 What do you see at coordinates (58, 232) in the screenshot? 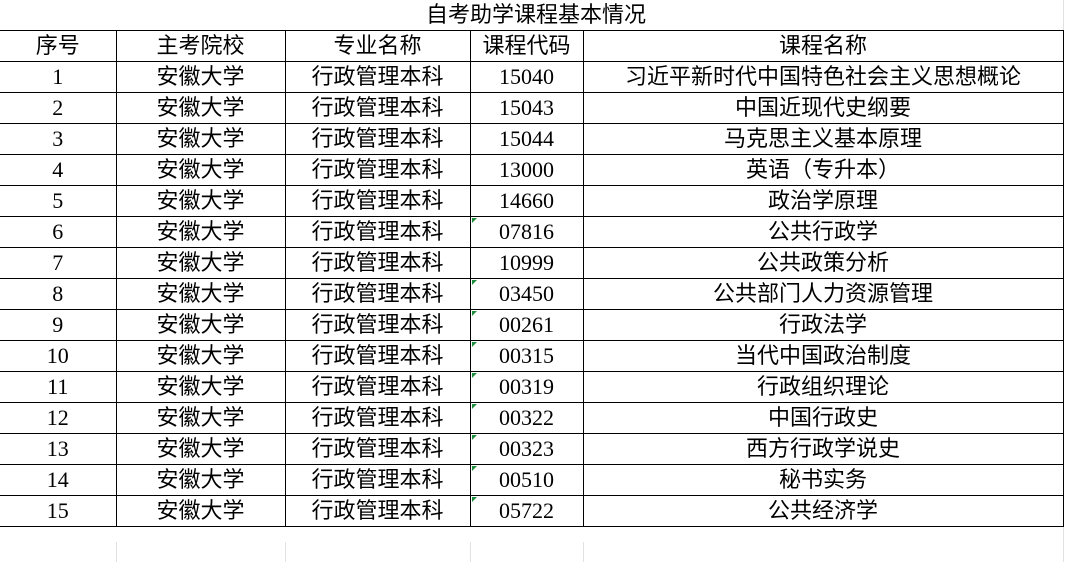
I see `index-cell: 6` at bounding box center [58, 232].